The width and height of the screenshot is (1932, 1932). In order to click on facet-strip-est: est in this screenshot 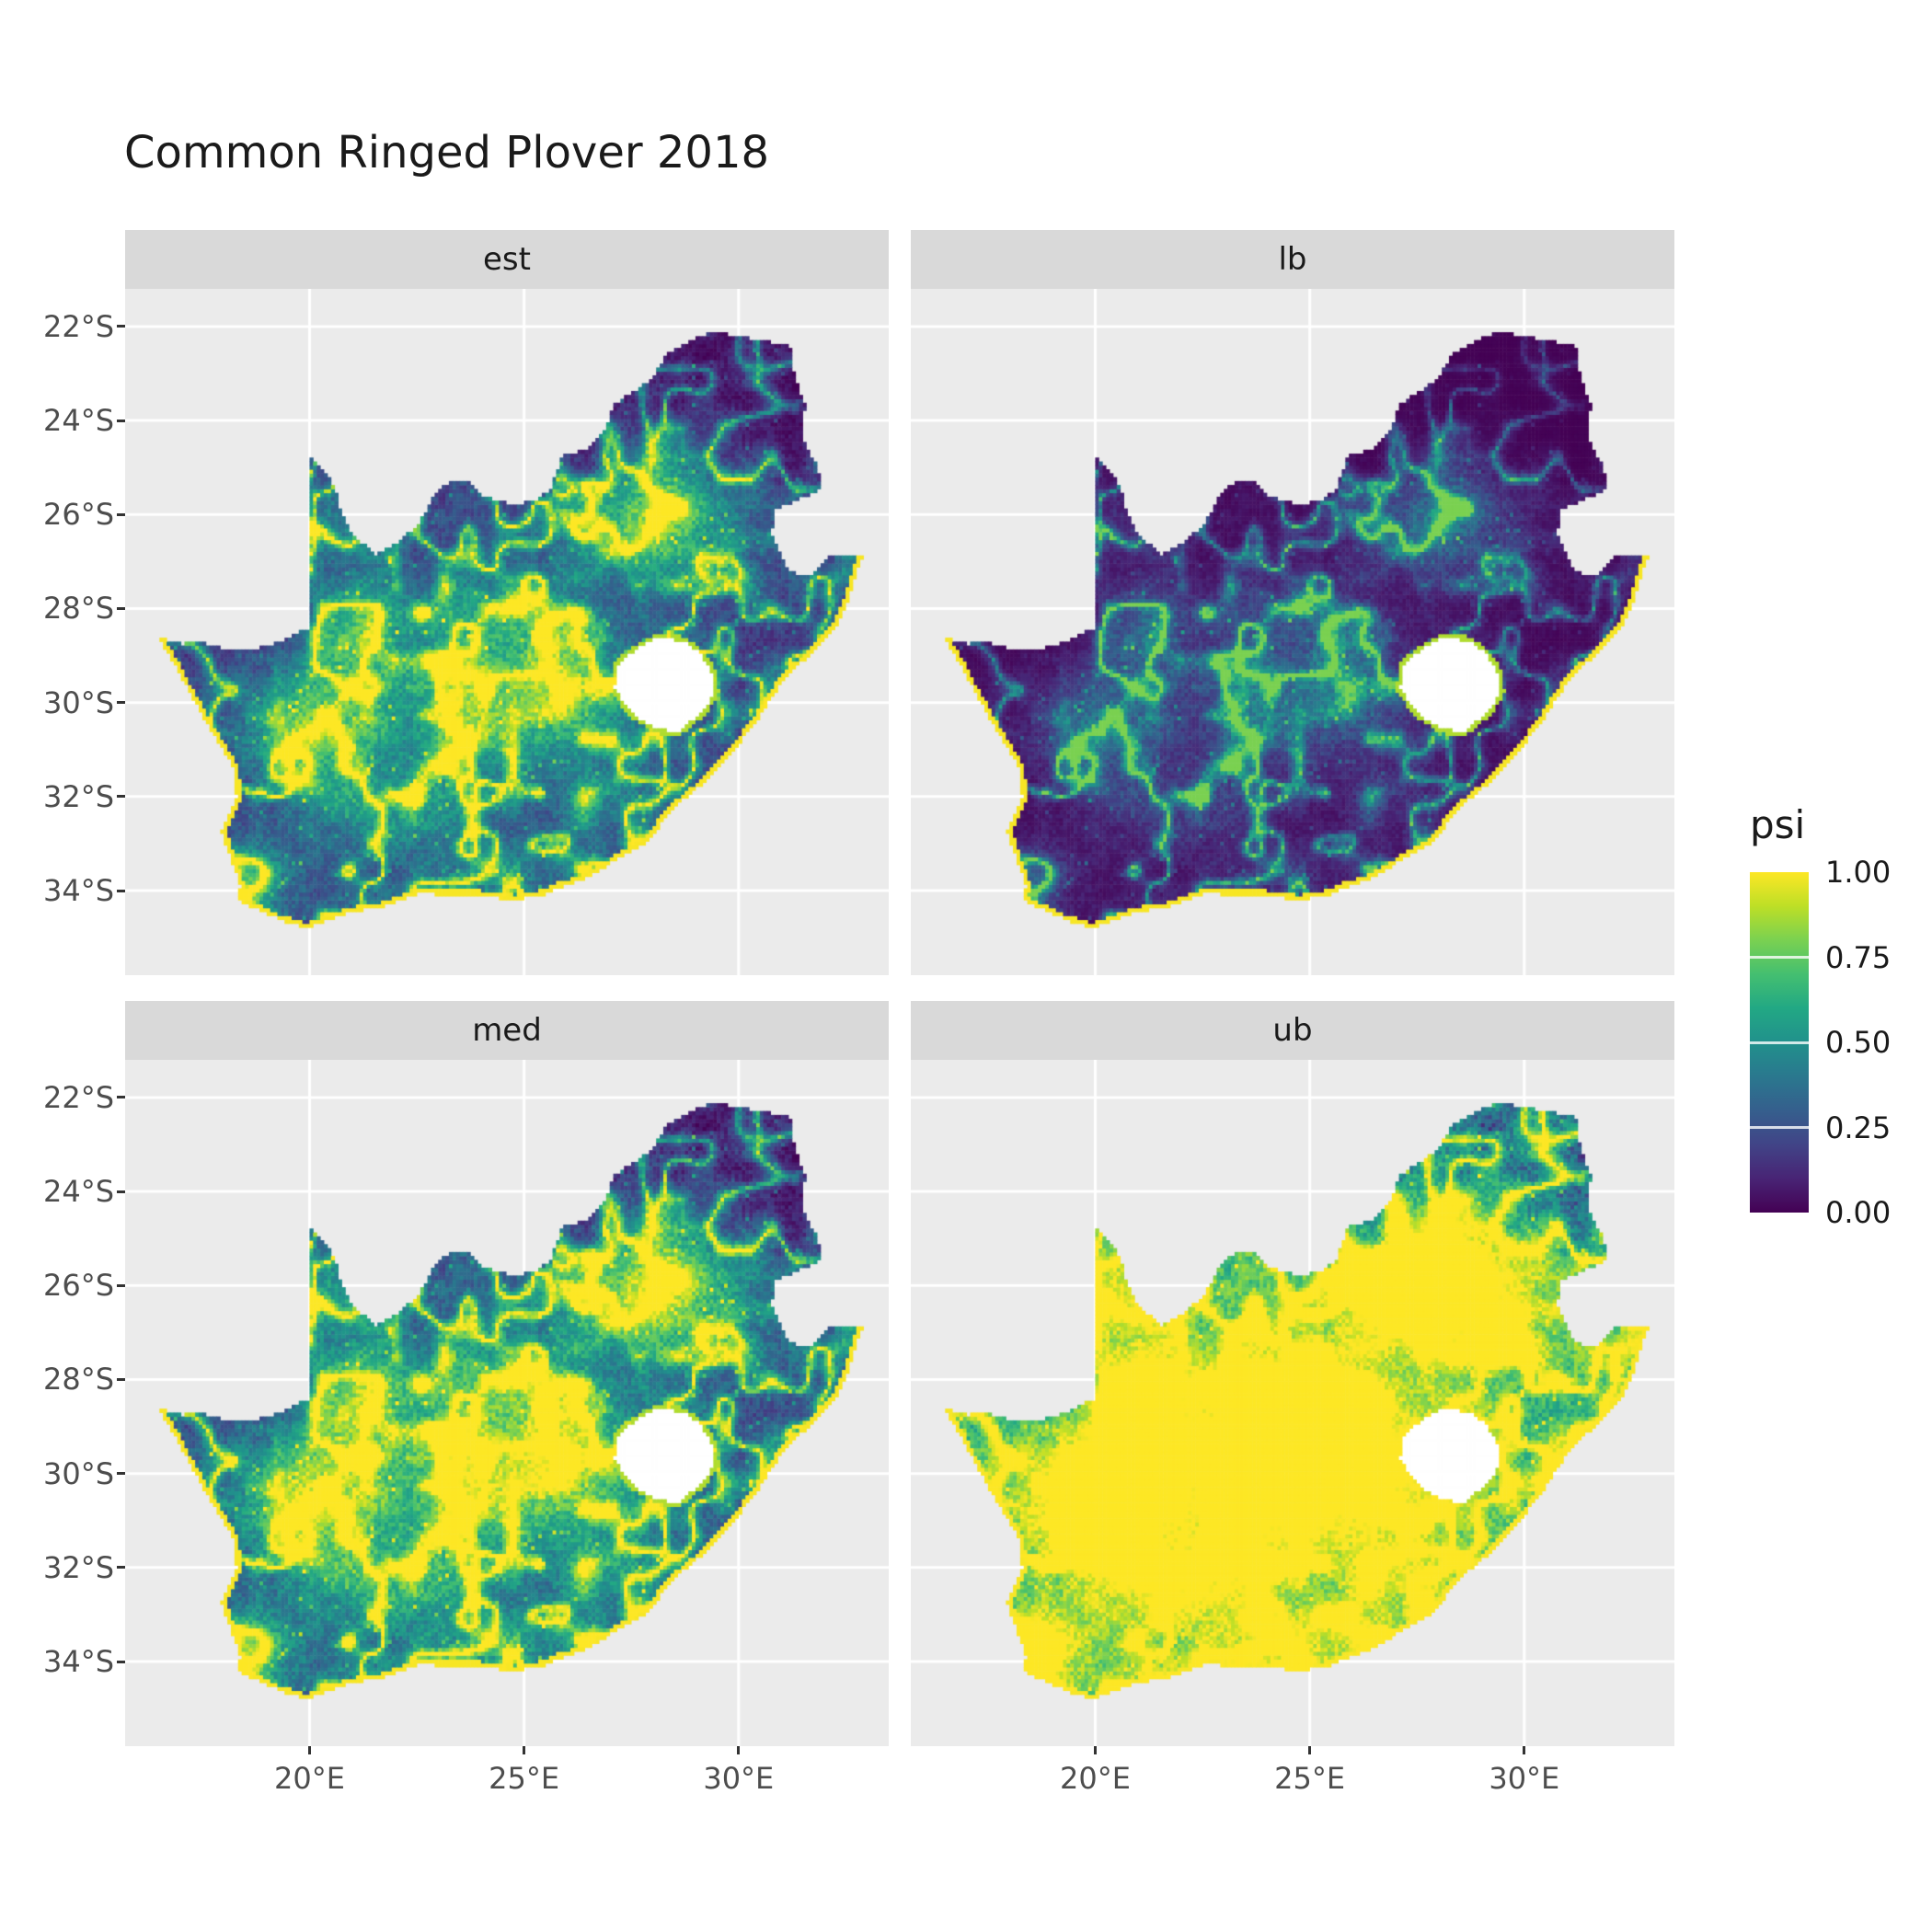, I will do `click(507, 259)`.